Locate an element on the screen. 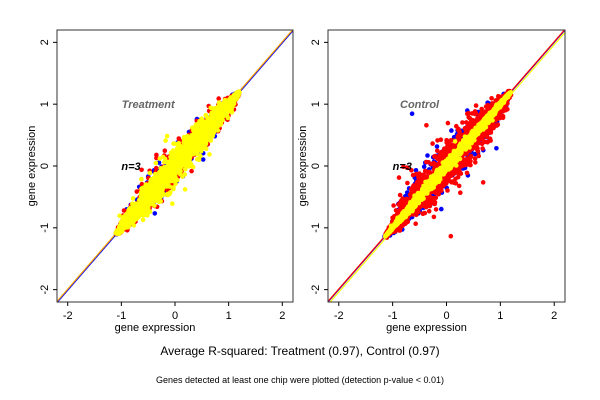  x-tick-label: -1 is located at coordinates (121, 316).